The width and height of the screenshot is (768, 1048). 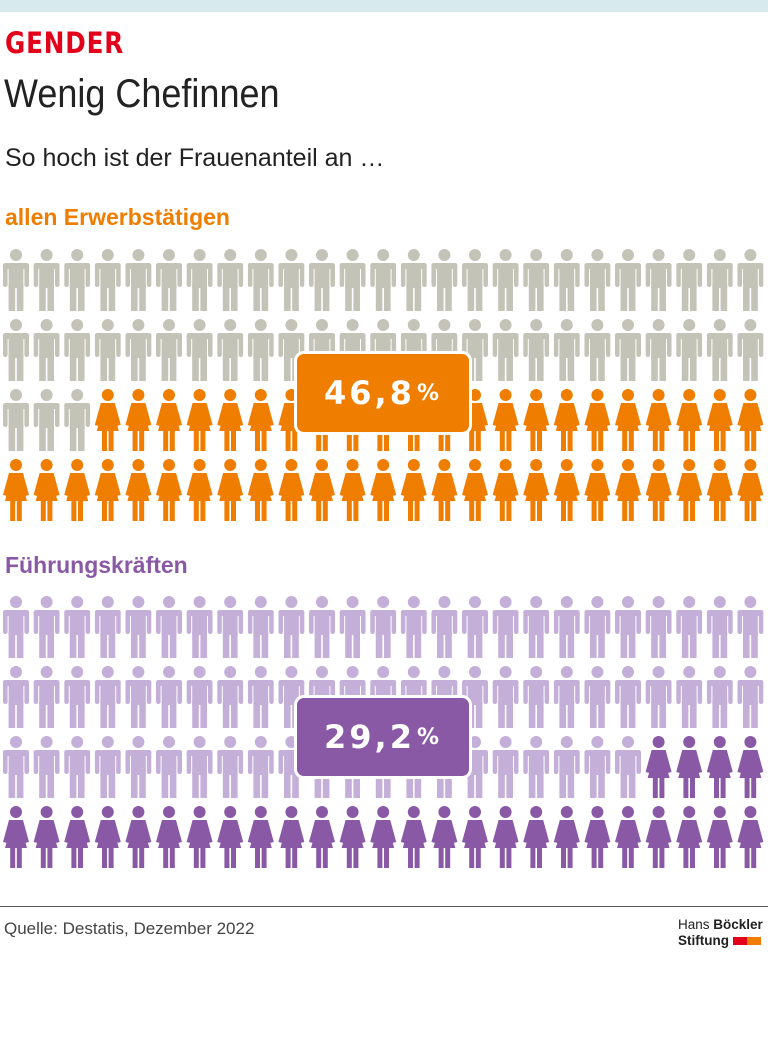 I want to click on top-bar, so click(x=384, y=6).